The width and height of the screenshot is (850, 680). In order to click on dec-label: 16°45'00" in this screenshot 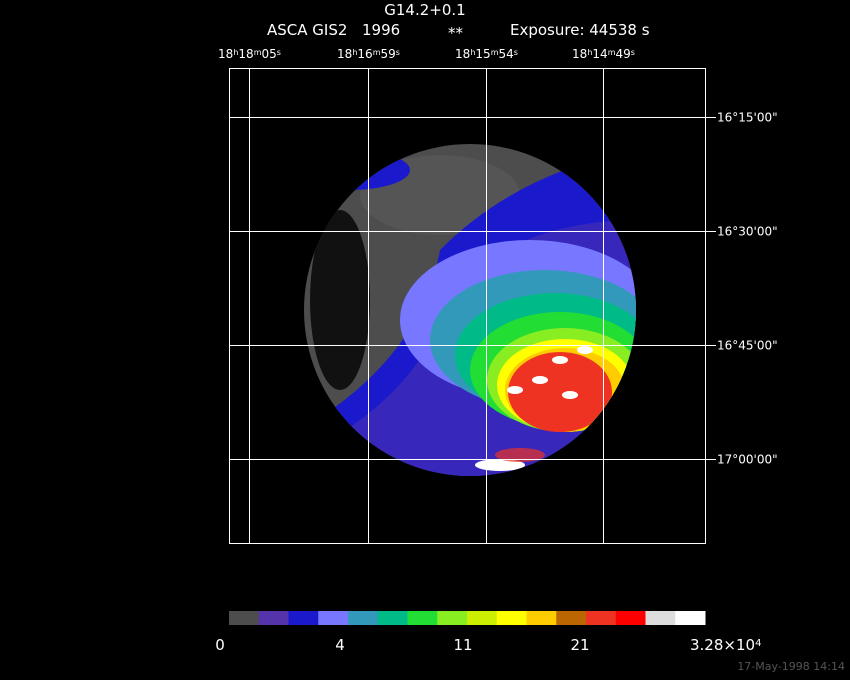, I will do `click(747, 346)`.